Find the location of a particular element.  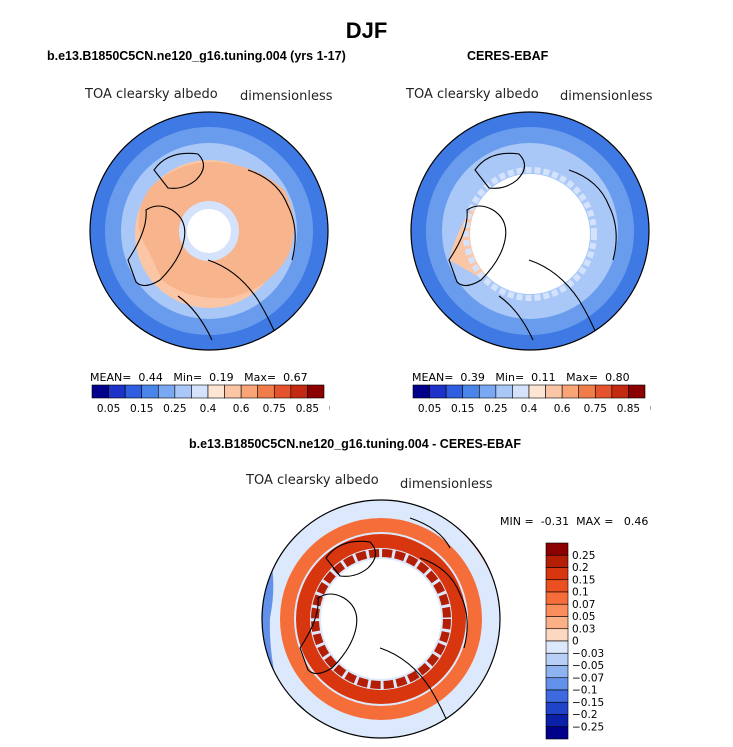

panel1-colorbar-tick-label: 0.95 is located at coordinates (329, 409).